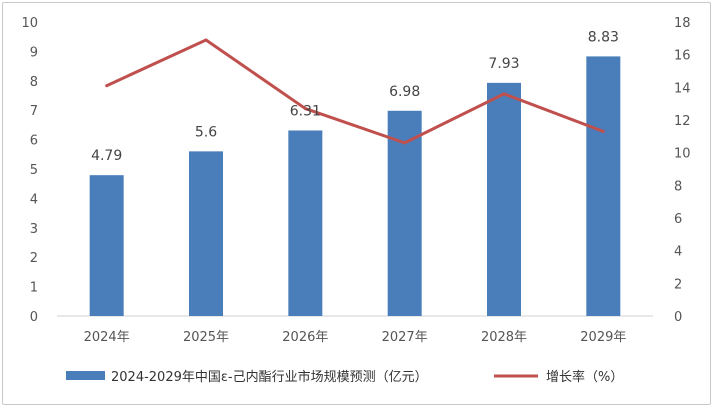  I want to click on y-left-tick-label: 3, so click(34, 229).